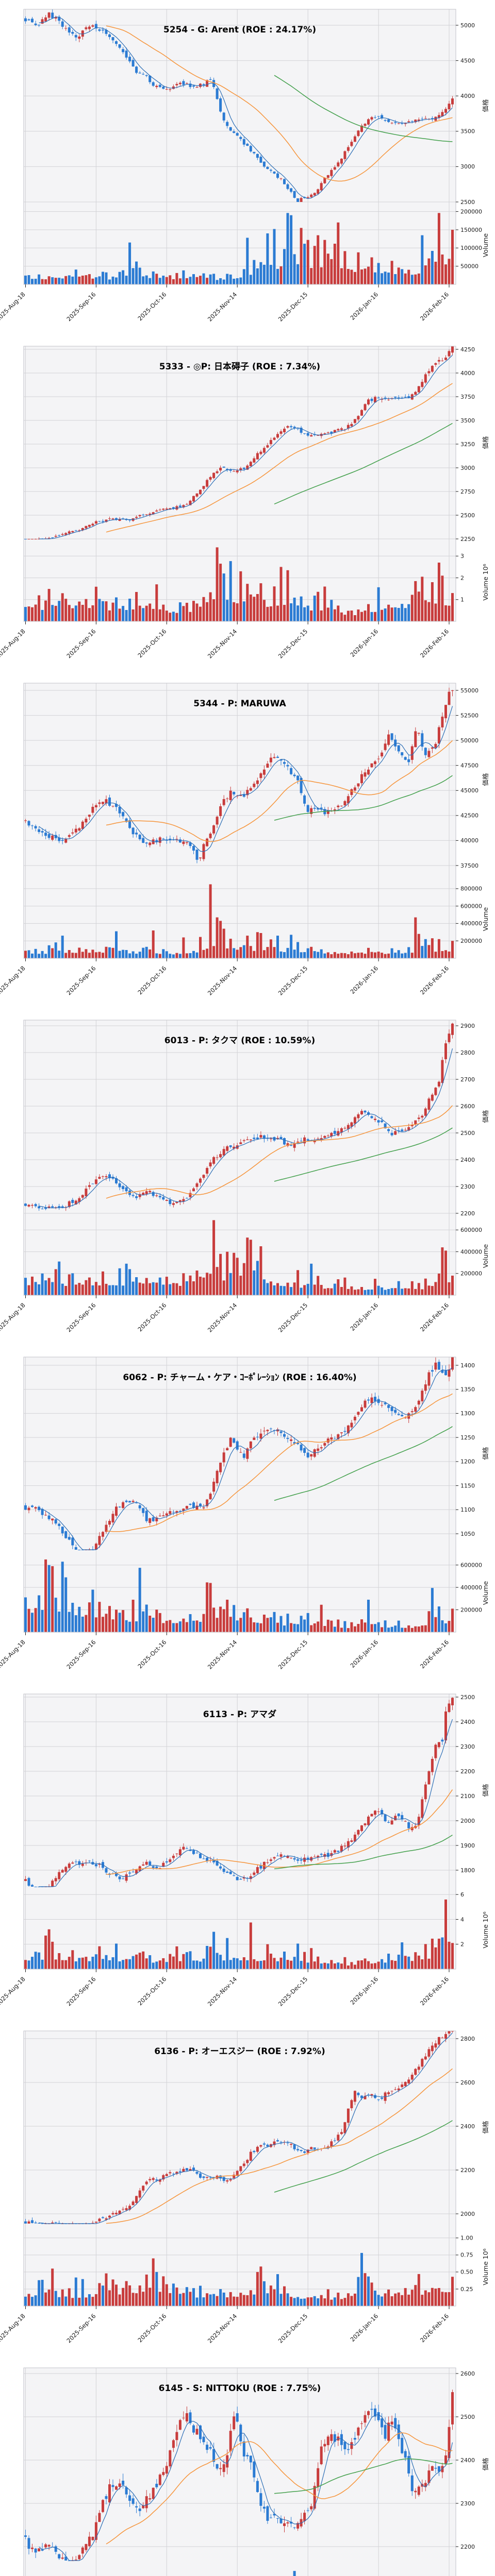 This screenshot has height=2576, width=495. Describe the element at coordinates (466, 2272) in the screenshot. I see `volume-tick-label: 0.50` at that location.